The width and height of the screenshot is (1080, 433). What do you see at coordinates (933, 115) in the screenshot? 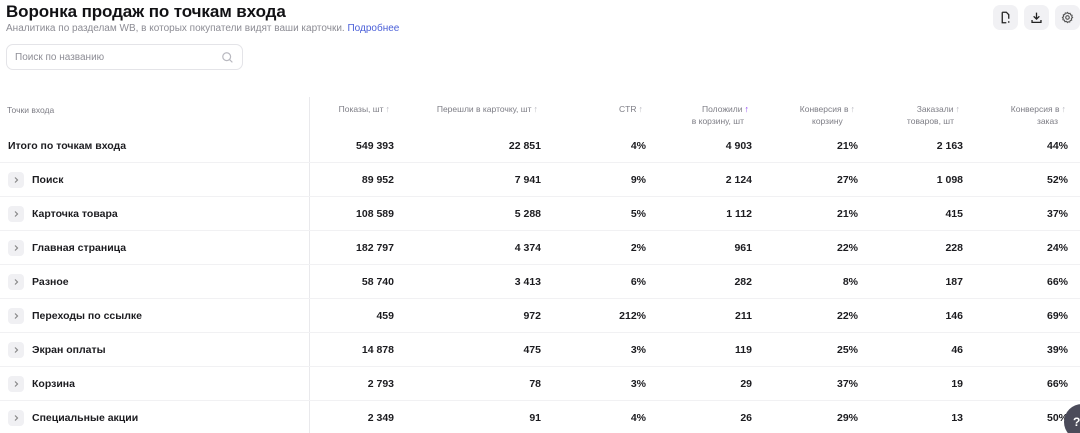
I see `col-header-orders: Заказали ↑ товаров, шт` at bounding box center [933, 115].